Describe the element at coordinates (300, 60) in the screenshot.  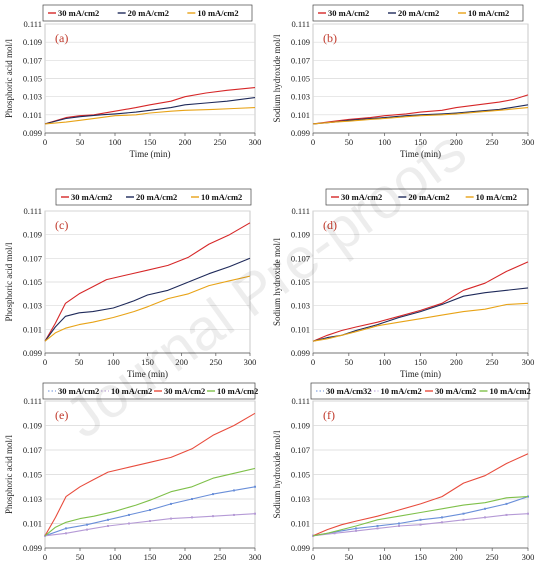
I see `y-tick-label: 0.107` at that location.